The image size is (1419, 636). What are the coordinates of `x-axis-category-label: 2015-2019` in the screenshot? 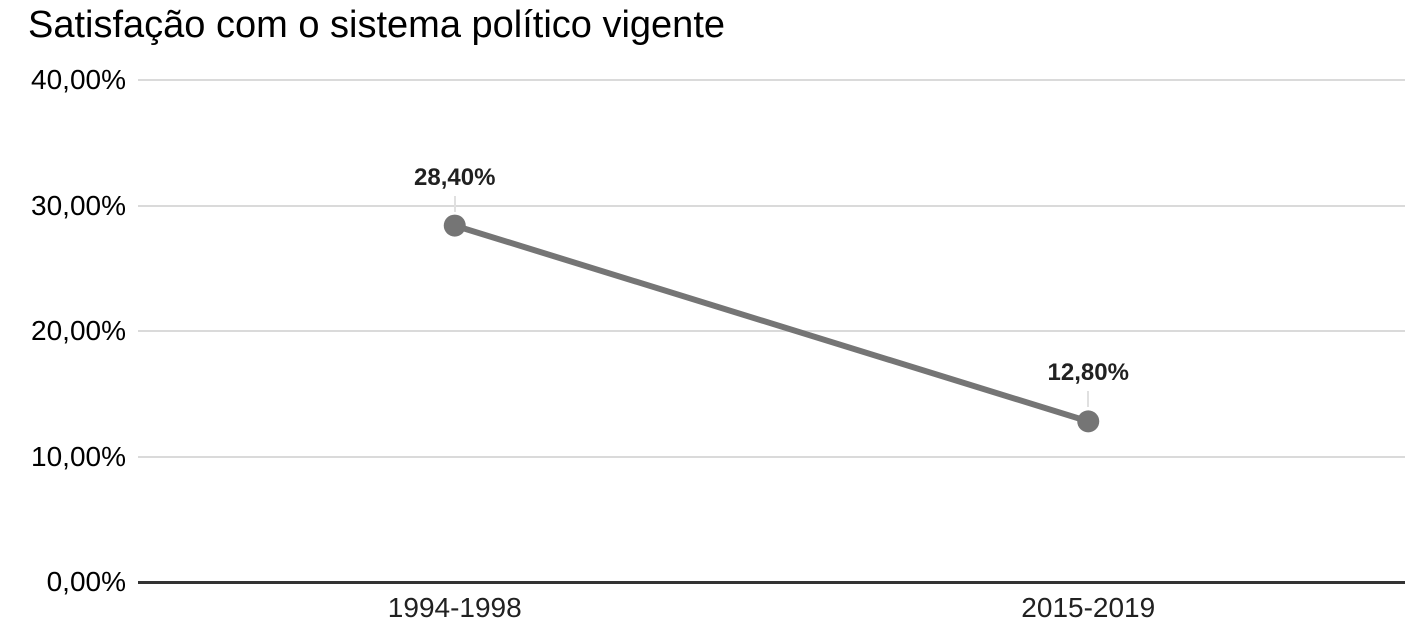 It's located at (1088, 607).